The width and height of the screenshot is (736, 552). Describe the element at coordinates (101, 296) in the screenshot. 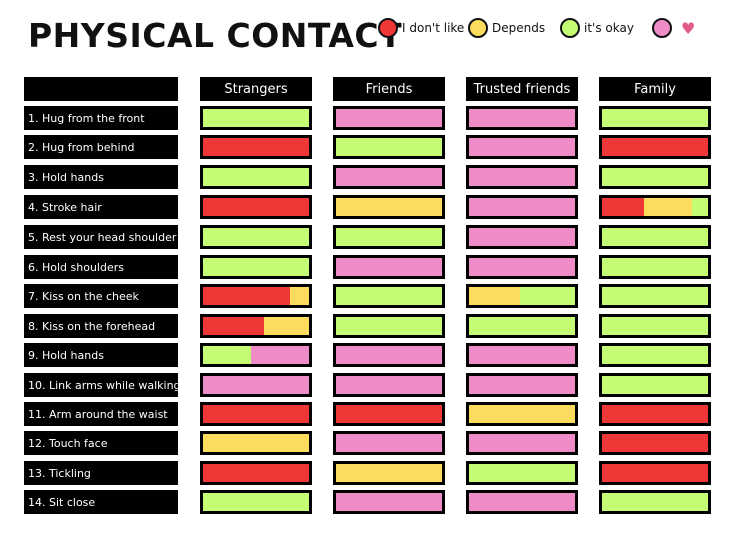

I see `row-label: 7. Kiss on the cheek` at that location.